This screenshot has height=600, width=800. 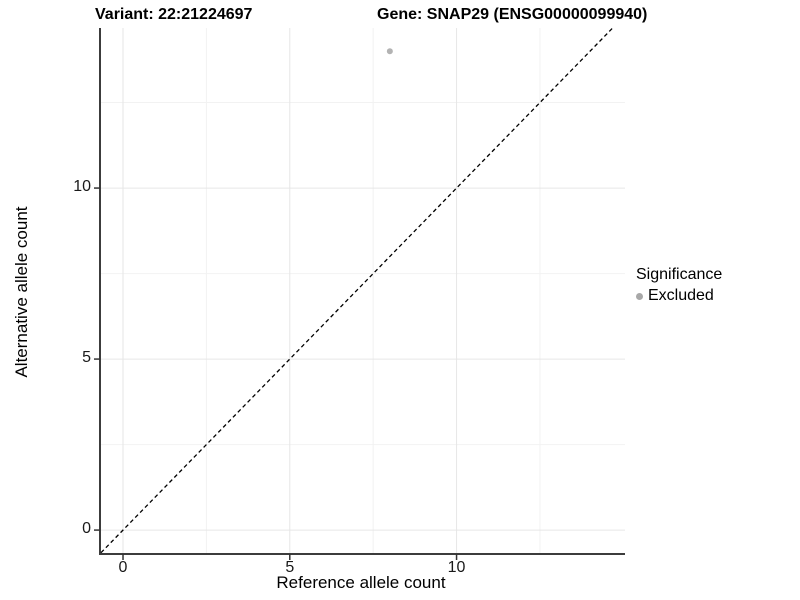 What do you see at coordinates (82, 187) in the screenshot?
I see `y-tick-label: 10` at bounding box center [82, 187].